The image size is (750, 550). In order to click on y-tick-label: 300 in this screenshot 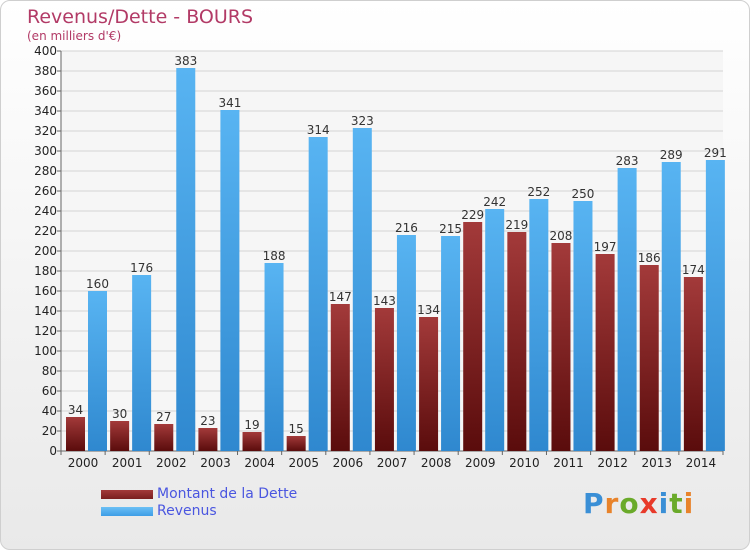, I will do `click(45, 151)`.